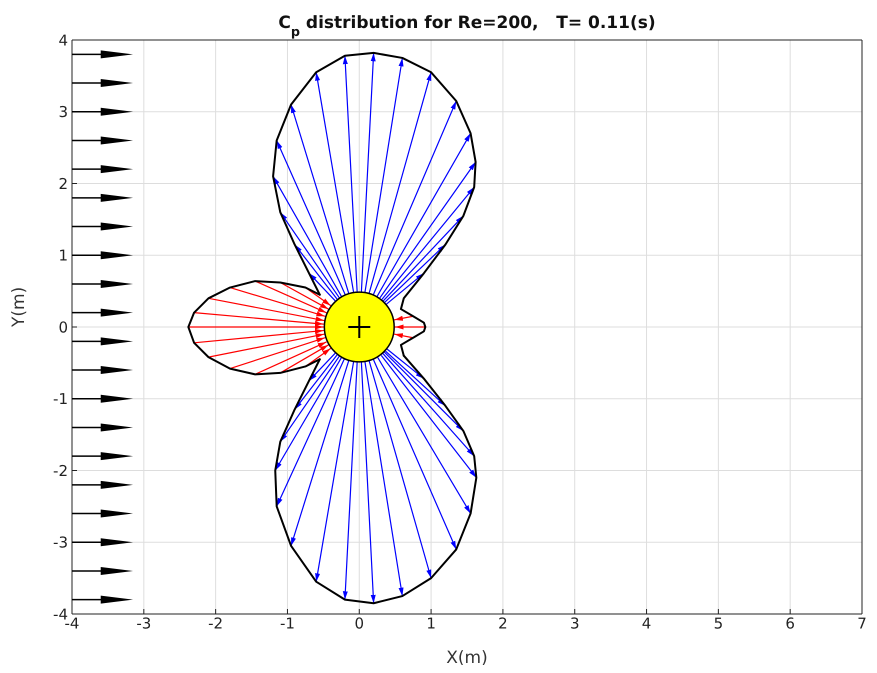 The width and height of the screenshot is (877, 673). I want to click on x-tick-label: 0, so click(359, 623).